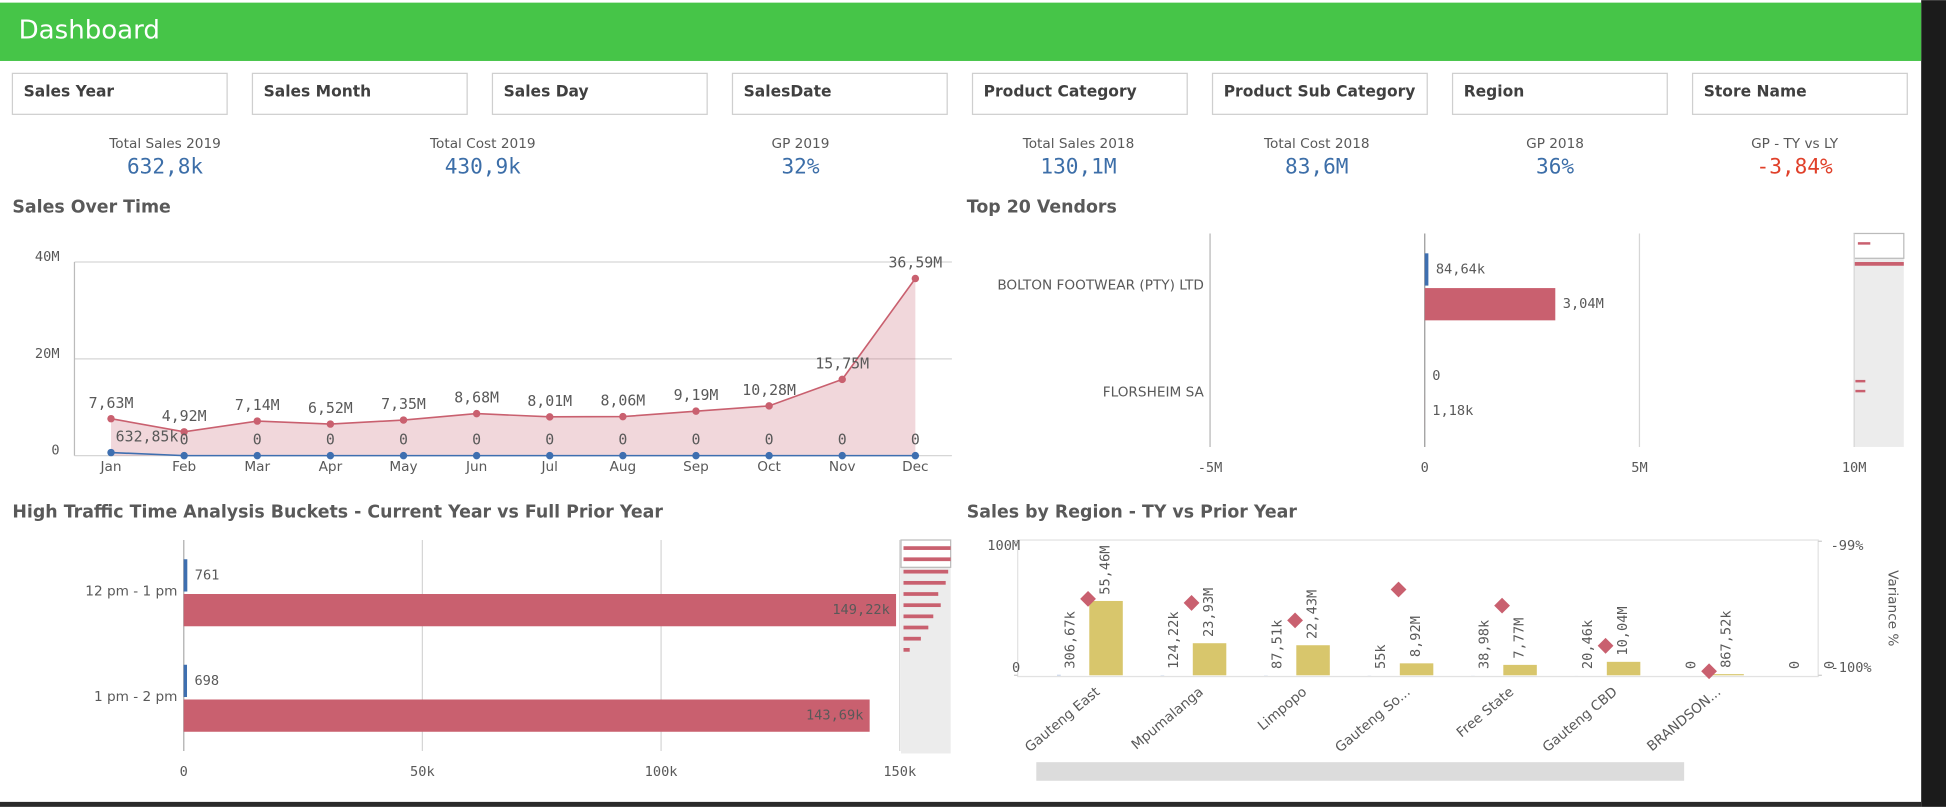 Image resolution: width=1946 pixels, height=807 pixels. I want to click on data-label: 8,92M, so click(1416, 636).